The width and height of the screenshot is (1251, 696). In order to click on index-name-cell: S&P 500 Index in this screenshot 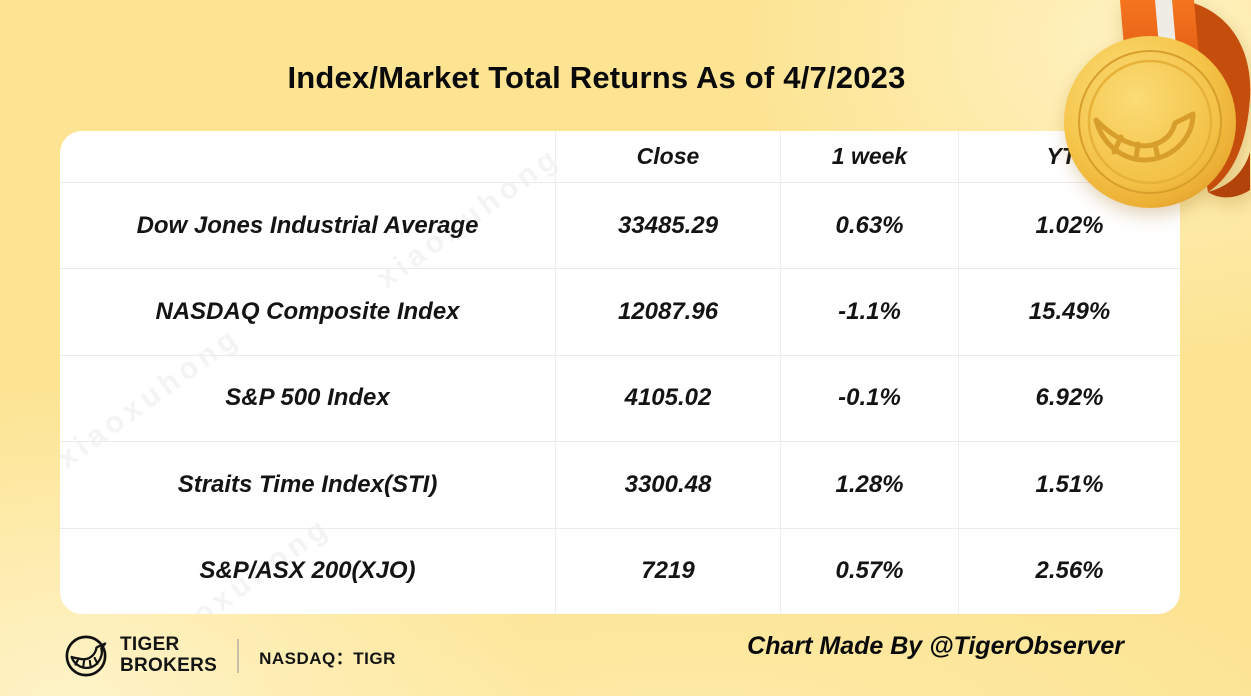, I will do `click(307, 397)`.